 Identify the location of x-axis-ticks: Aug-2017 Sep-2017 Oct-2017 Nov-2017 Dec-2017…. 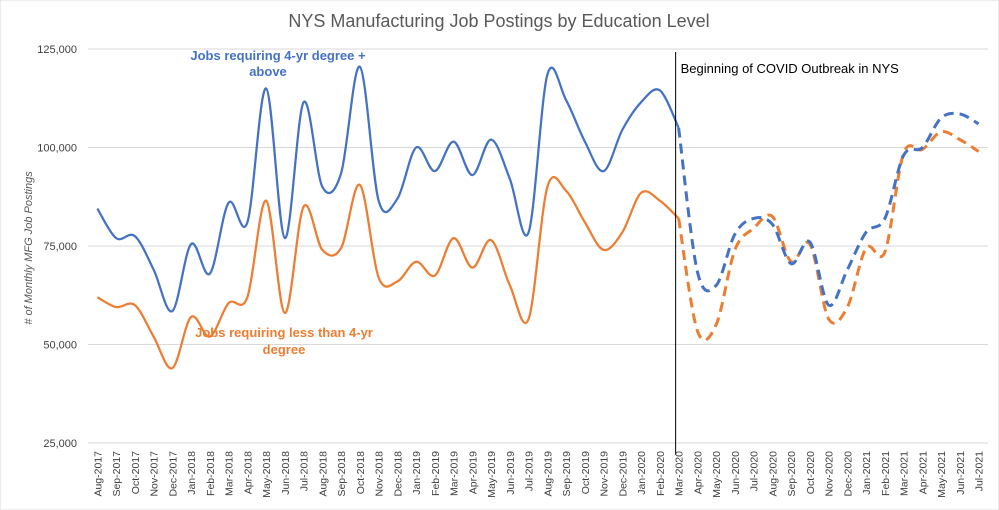
(538, 474).